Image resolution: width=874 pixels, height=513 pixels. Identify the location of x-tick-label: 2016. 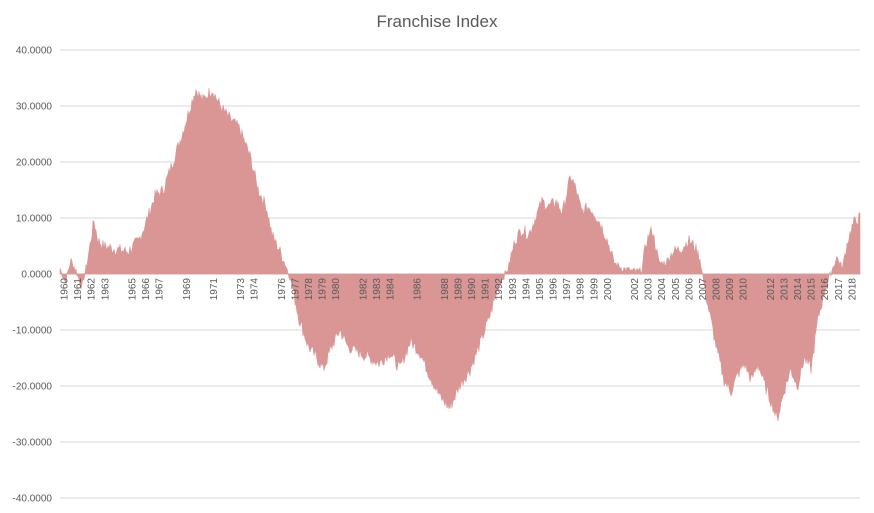
(825, 289).